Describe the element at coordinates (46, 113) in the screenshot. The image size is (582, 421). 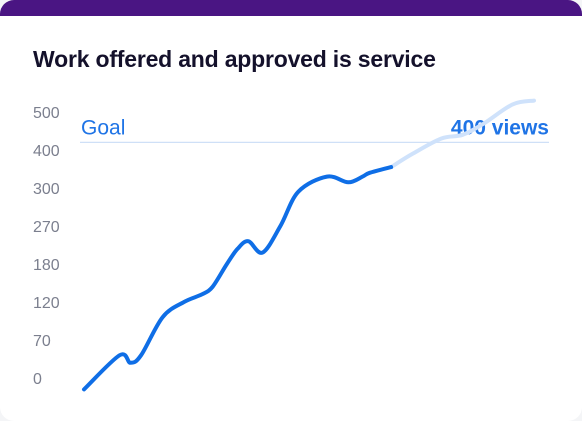
I see `y-tick-label: 500` at that location.